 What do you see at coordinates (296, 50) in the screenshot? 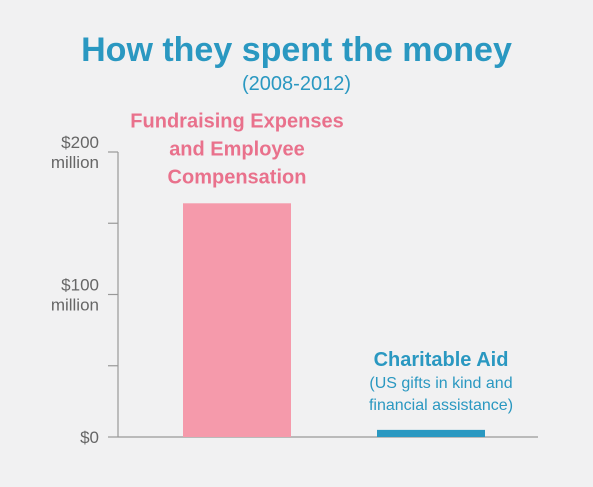
I see `chart-title: How they spent the money` at bounding box center [296, 50].